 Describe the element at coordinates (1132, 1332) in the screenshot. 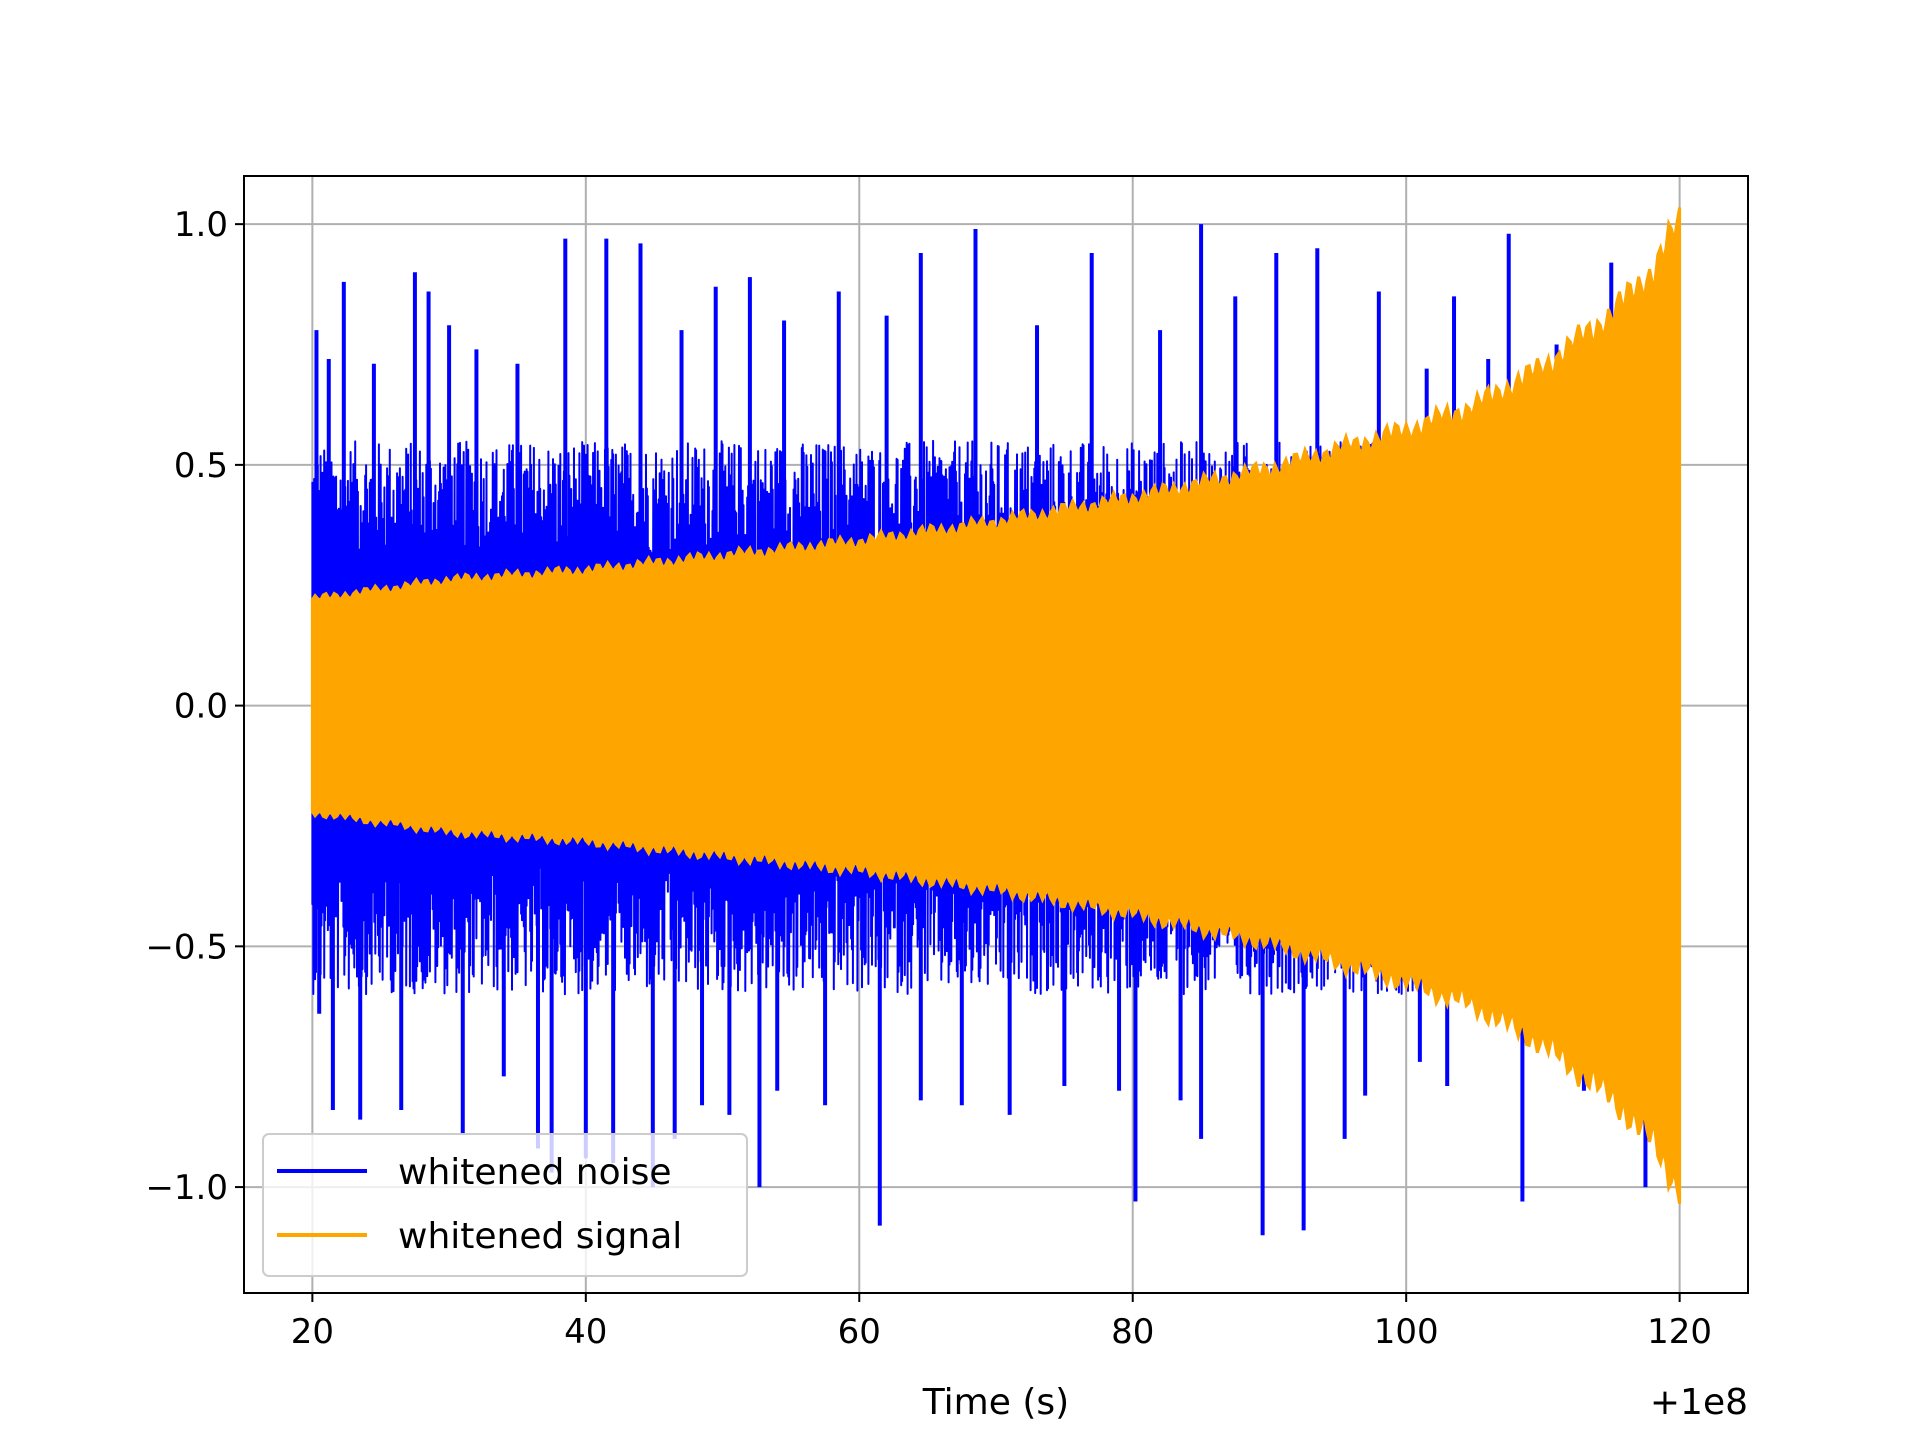

I see `x-tick-label: 80` at that location.